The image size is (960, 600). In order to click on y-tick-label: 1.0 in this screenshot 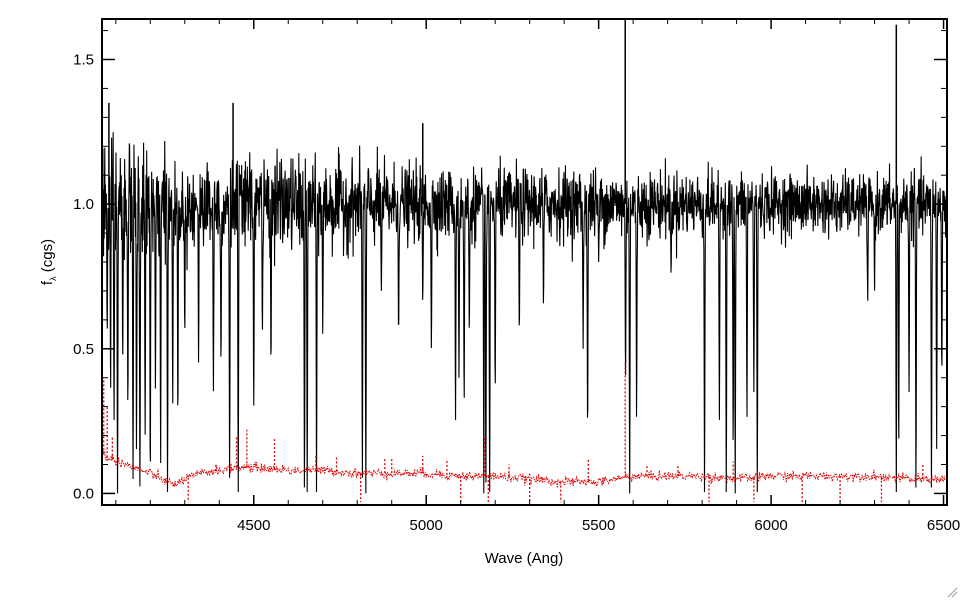, I will do `click(83, 204)`.